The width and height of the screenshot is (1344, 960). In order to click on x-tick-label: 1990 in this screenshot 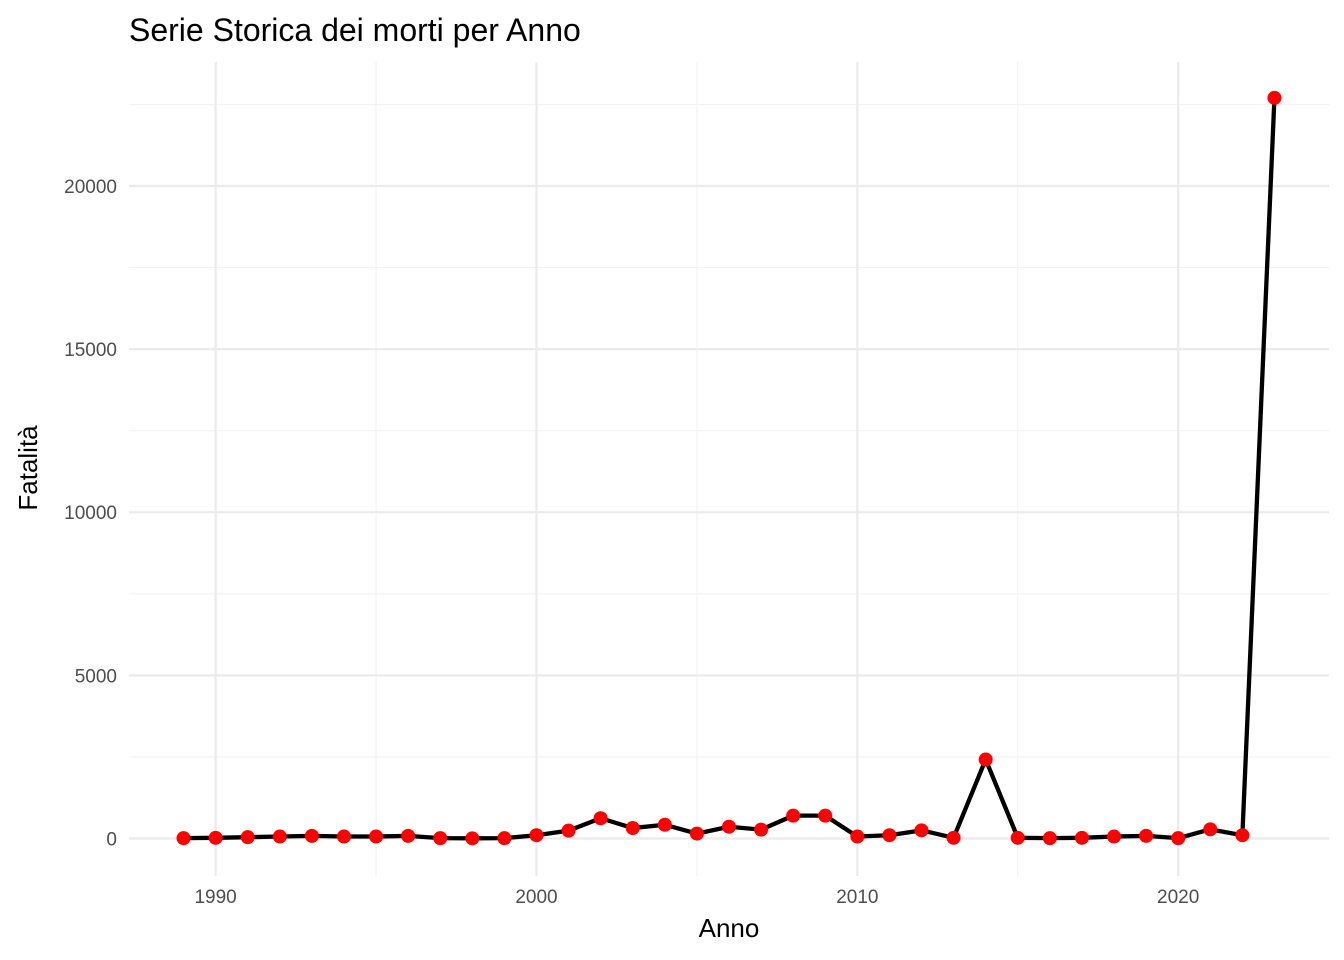, I will do `click(215, 897)`.